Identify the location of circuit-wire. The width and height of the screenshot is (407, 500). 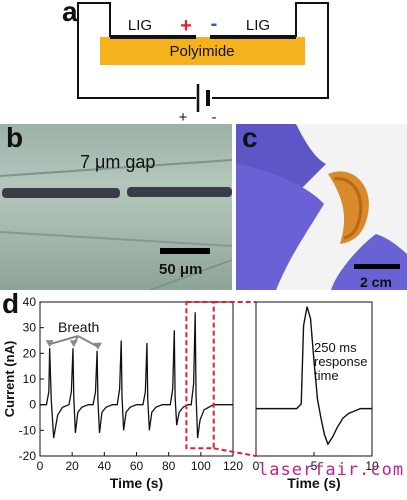
(136, 50).